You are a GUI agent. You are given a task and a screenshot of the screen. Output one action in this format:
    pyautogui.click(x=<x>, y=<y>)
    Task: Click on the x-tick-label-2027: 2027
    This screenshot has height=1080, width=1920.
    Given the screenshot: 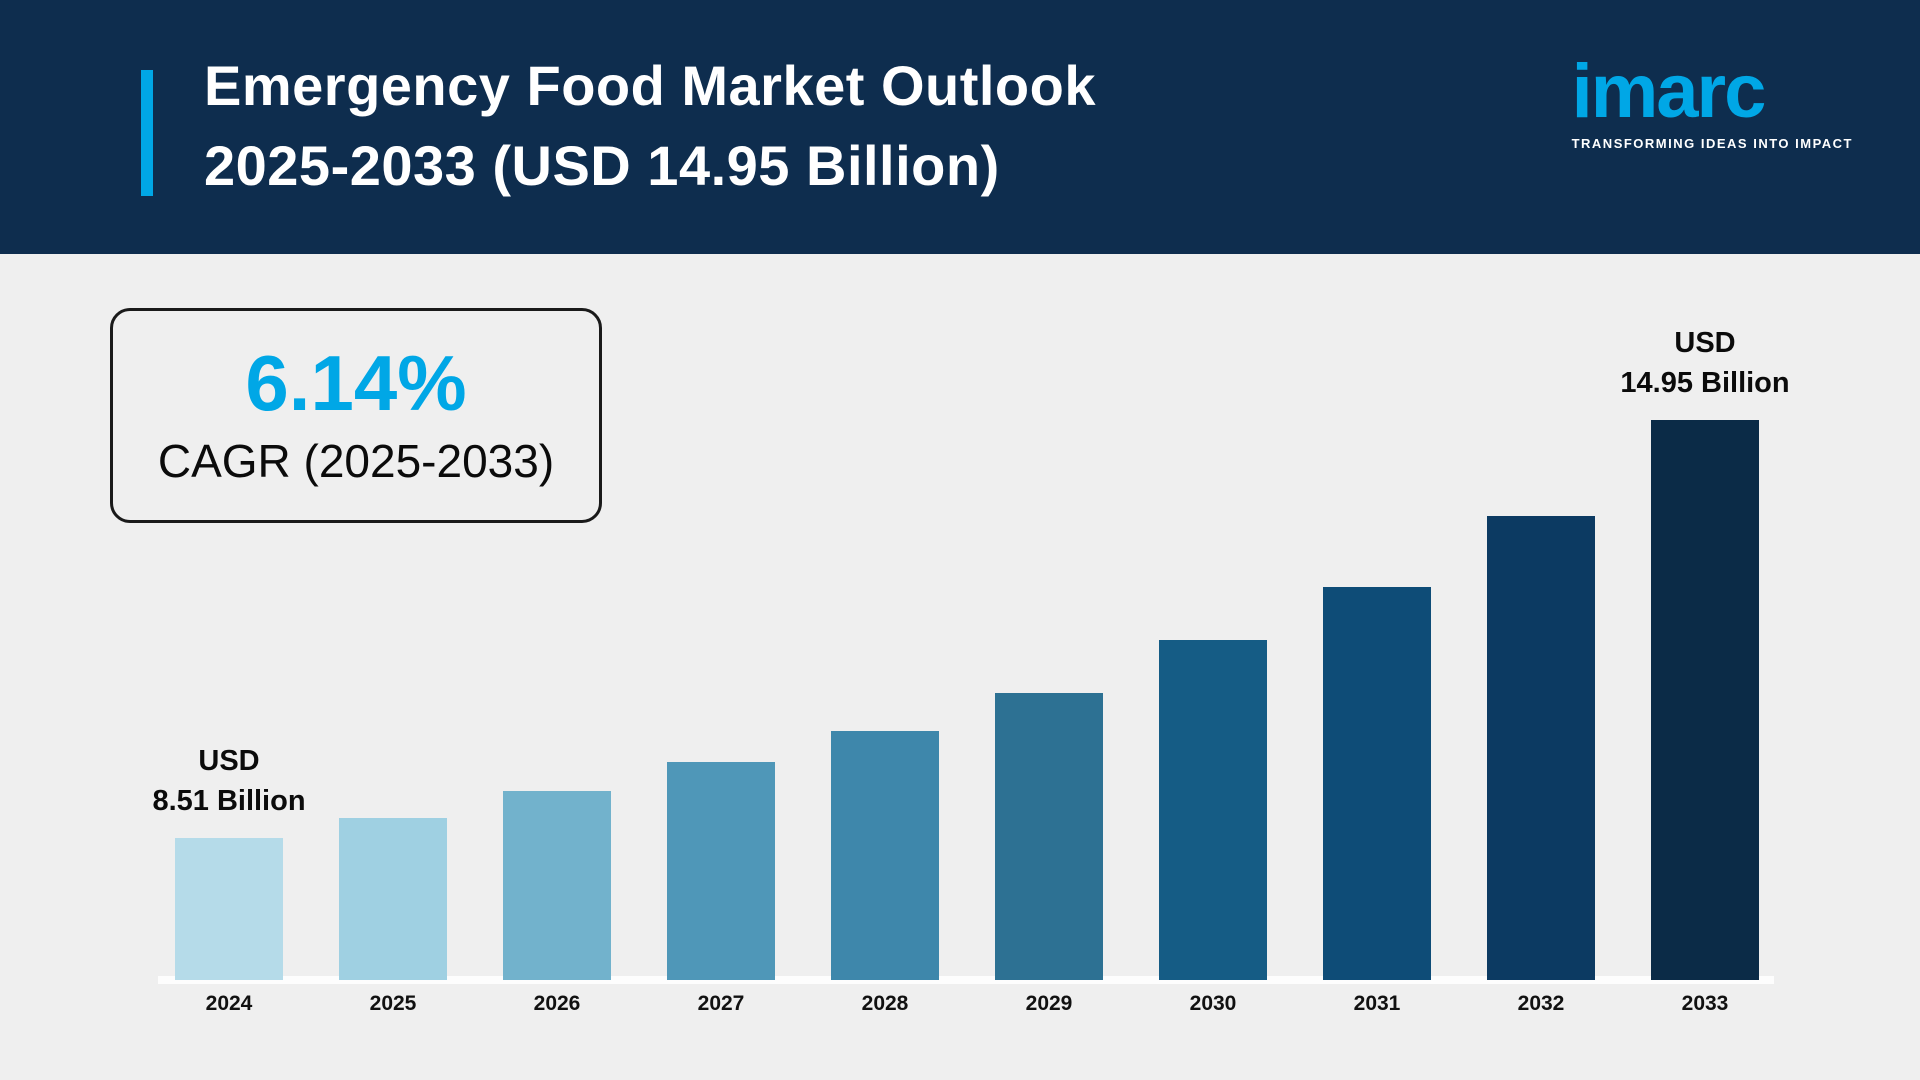 What is the action you would take?
    pyautogui.click(x=721, y=1003)
    